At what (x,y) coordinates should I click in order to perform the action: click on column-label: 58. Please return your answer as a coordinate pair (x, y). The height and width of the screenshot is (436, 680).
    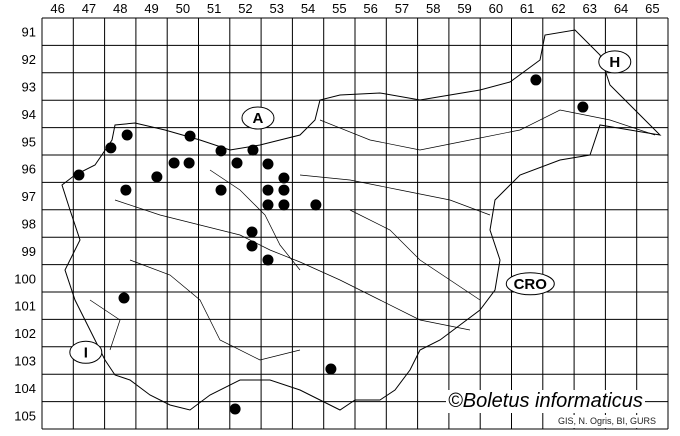
    Looking at the image, I should click on (433, 8).